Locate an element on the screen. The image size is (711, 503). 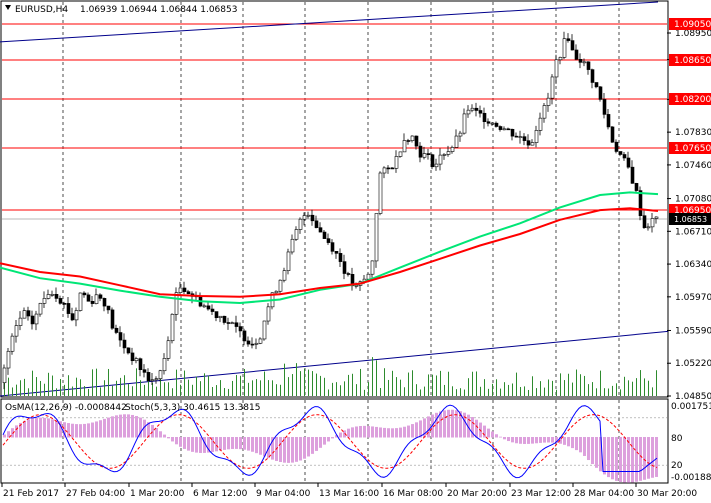
level-price-tag is located at coordinates (690, 148).